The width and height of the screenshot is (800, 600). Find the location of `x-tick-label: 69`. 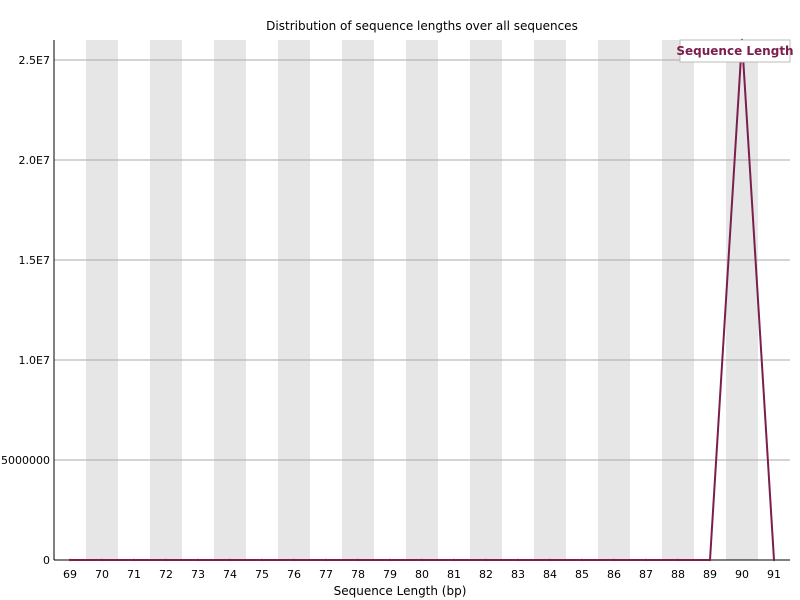

x-tick-label: 69 is located at coordinates (70, 574).